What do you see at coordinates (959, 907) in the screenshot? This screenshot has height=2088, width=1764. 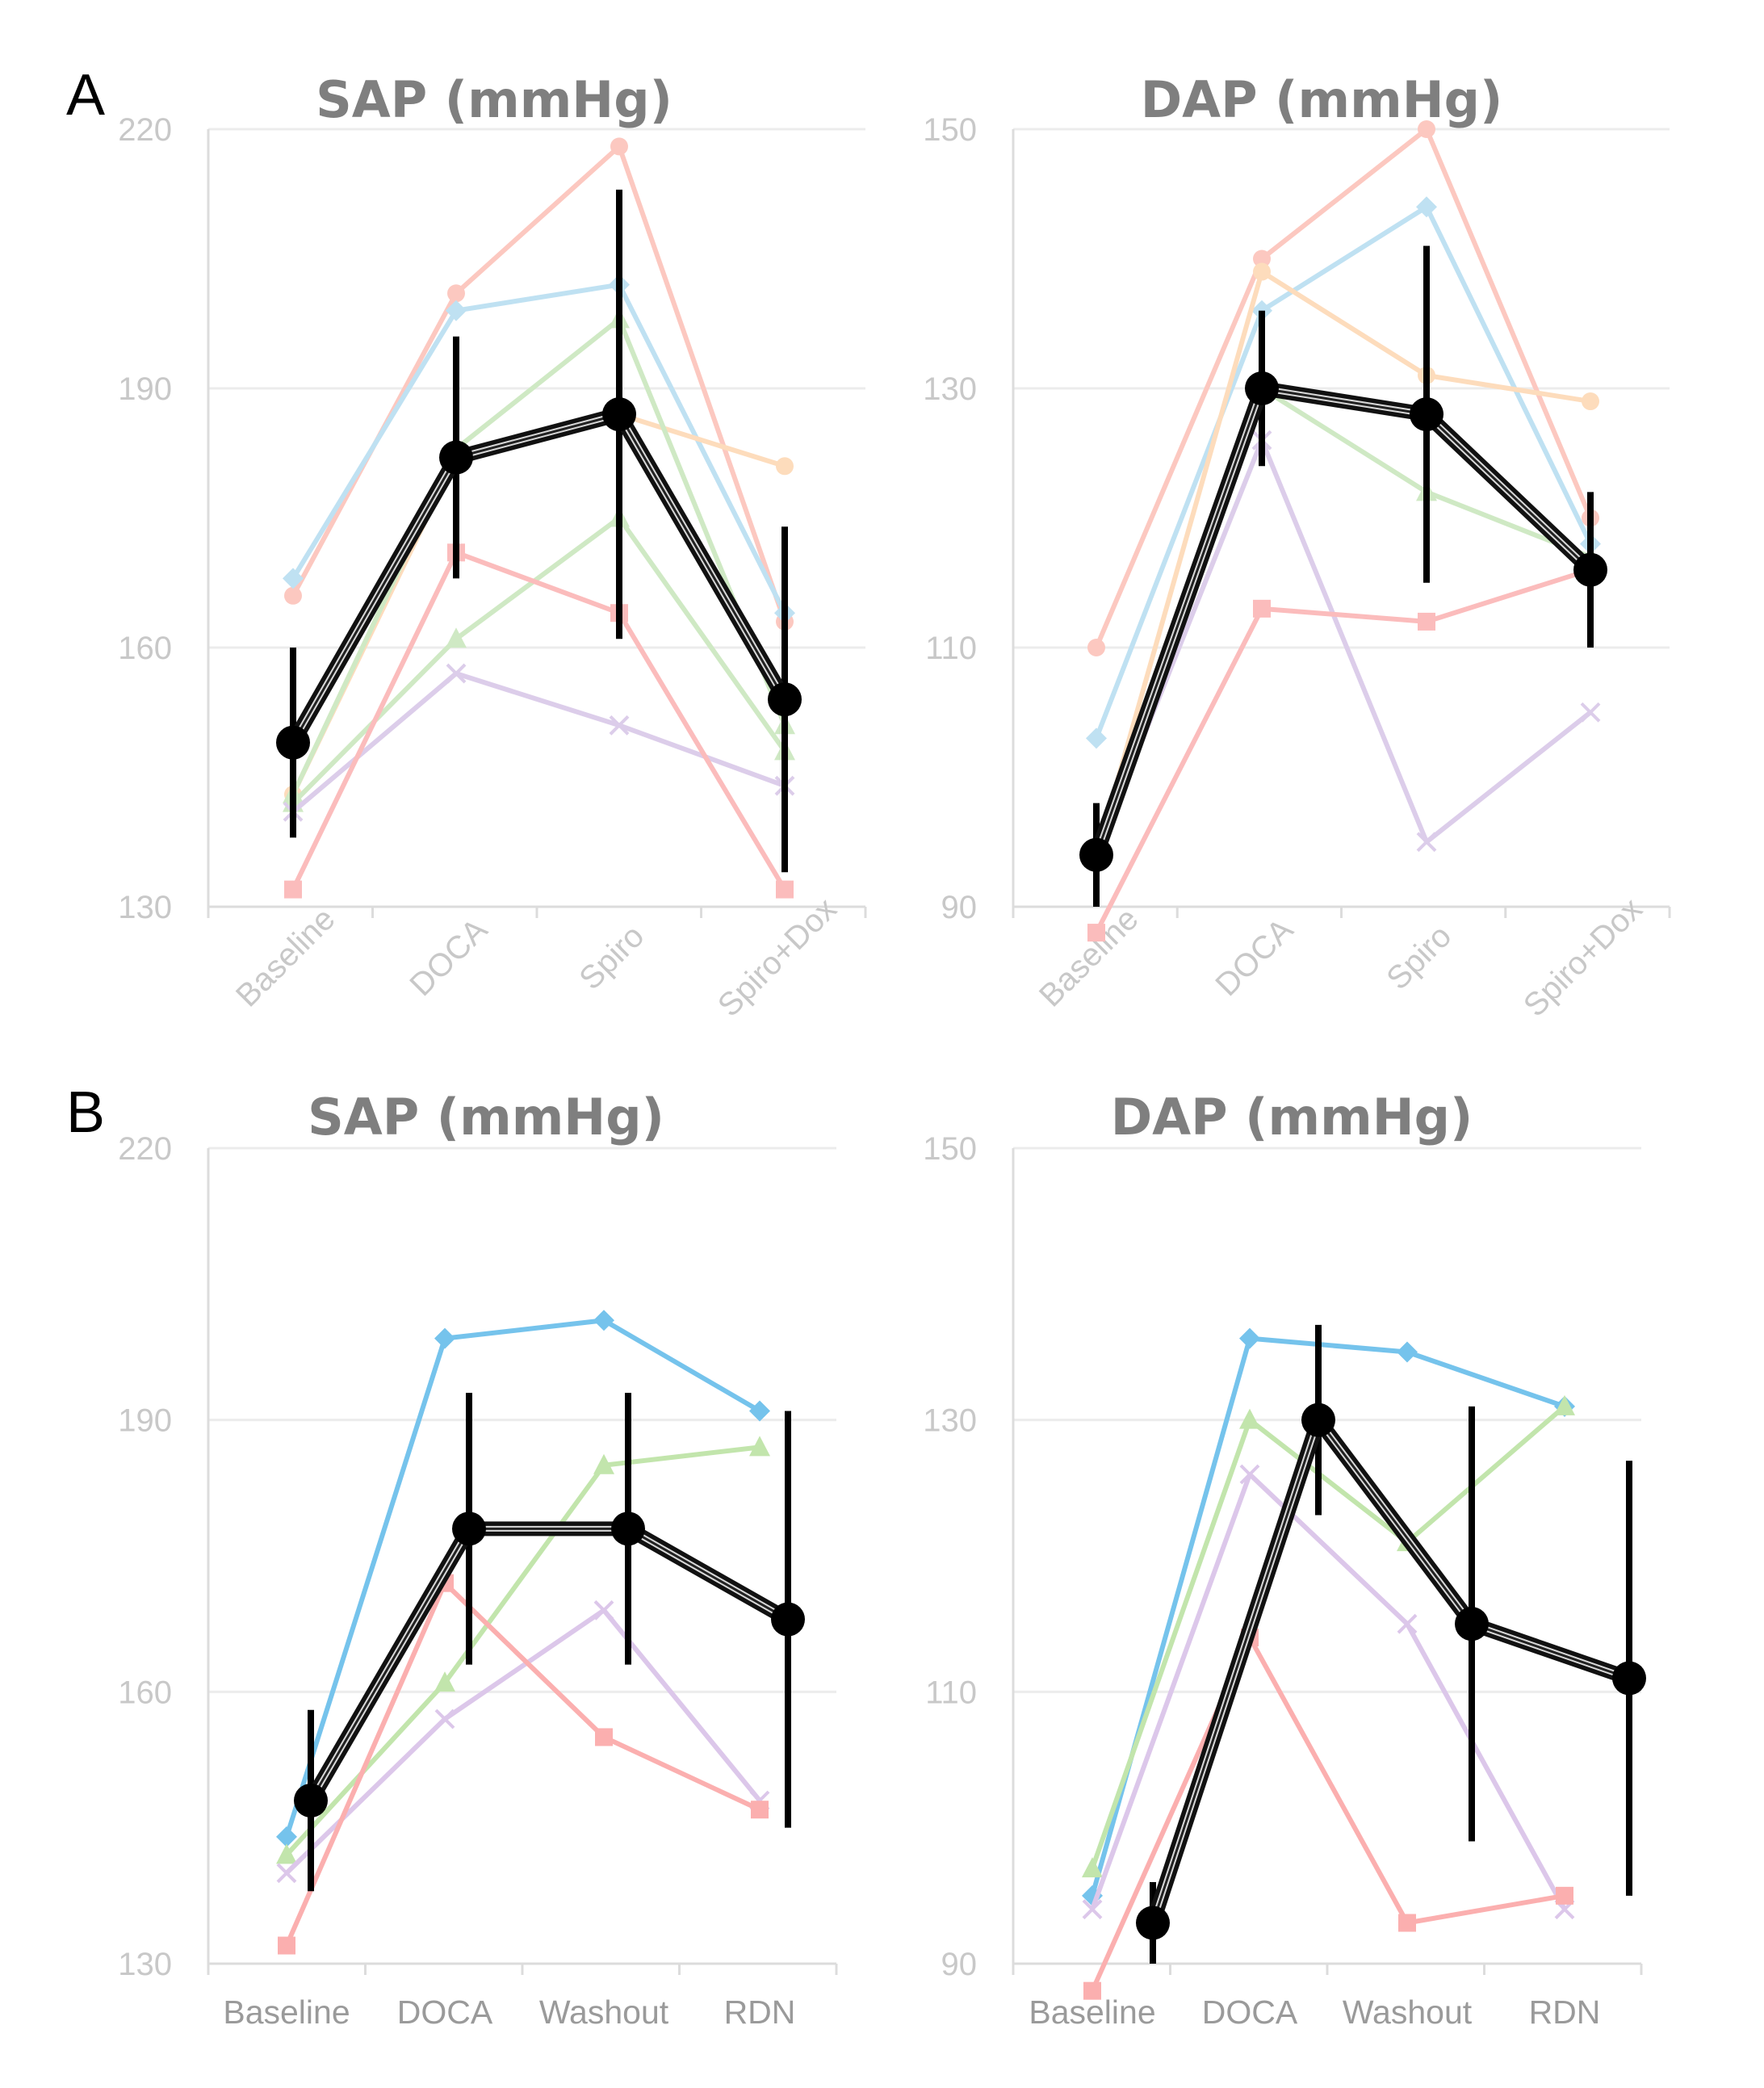 I see `y-tick-label: 90` at bounding box center [959, 907].